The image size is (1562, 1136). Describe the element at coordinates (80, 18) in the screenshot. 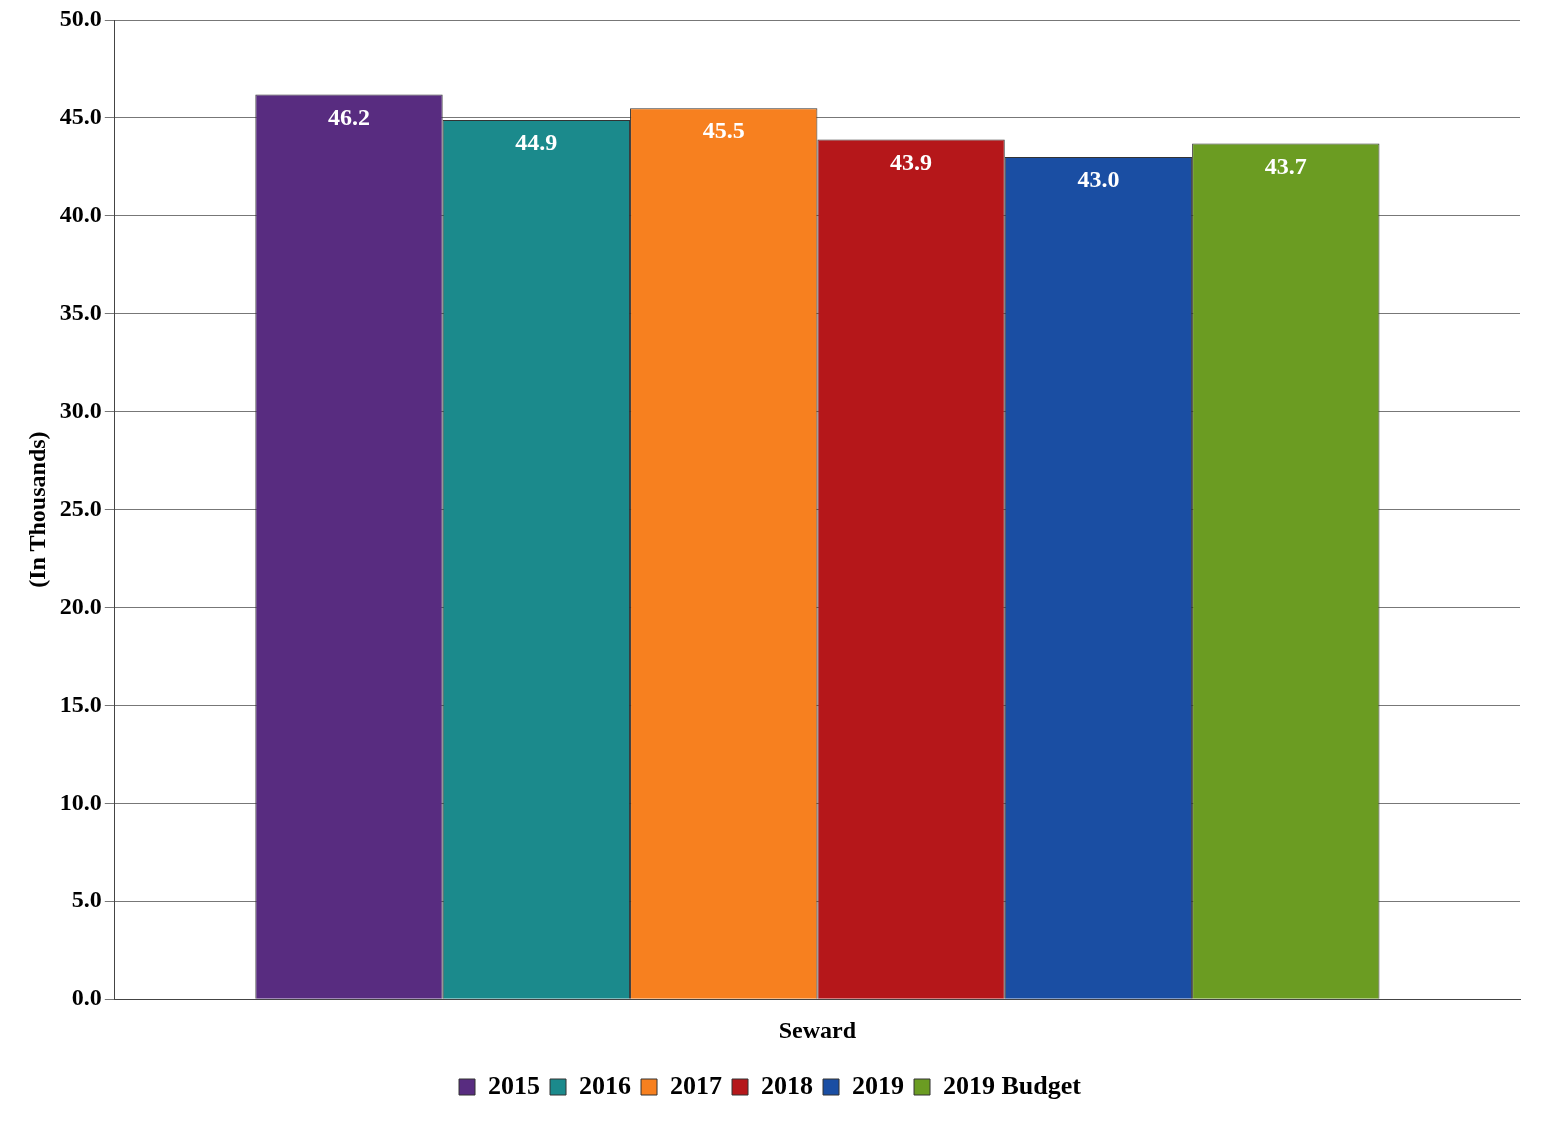

I see `y-tick-label: 50.0` at that location.